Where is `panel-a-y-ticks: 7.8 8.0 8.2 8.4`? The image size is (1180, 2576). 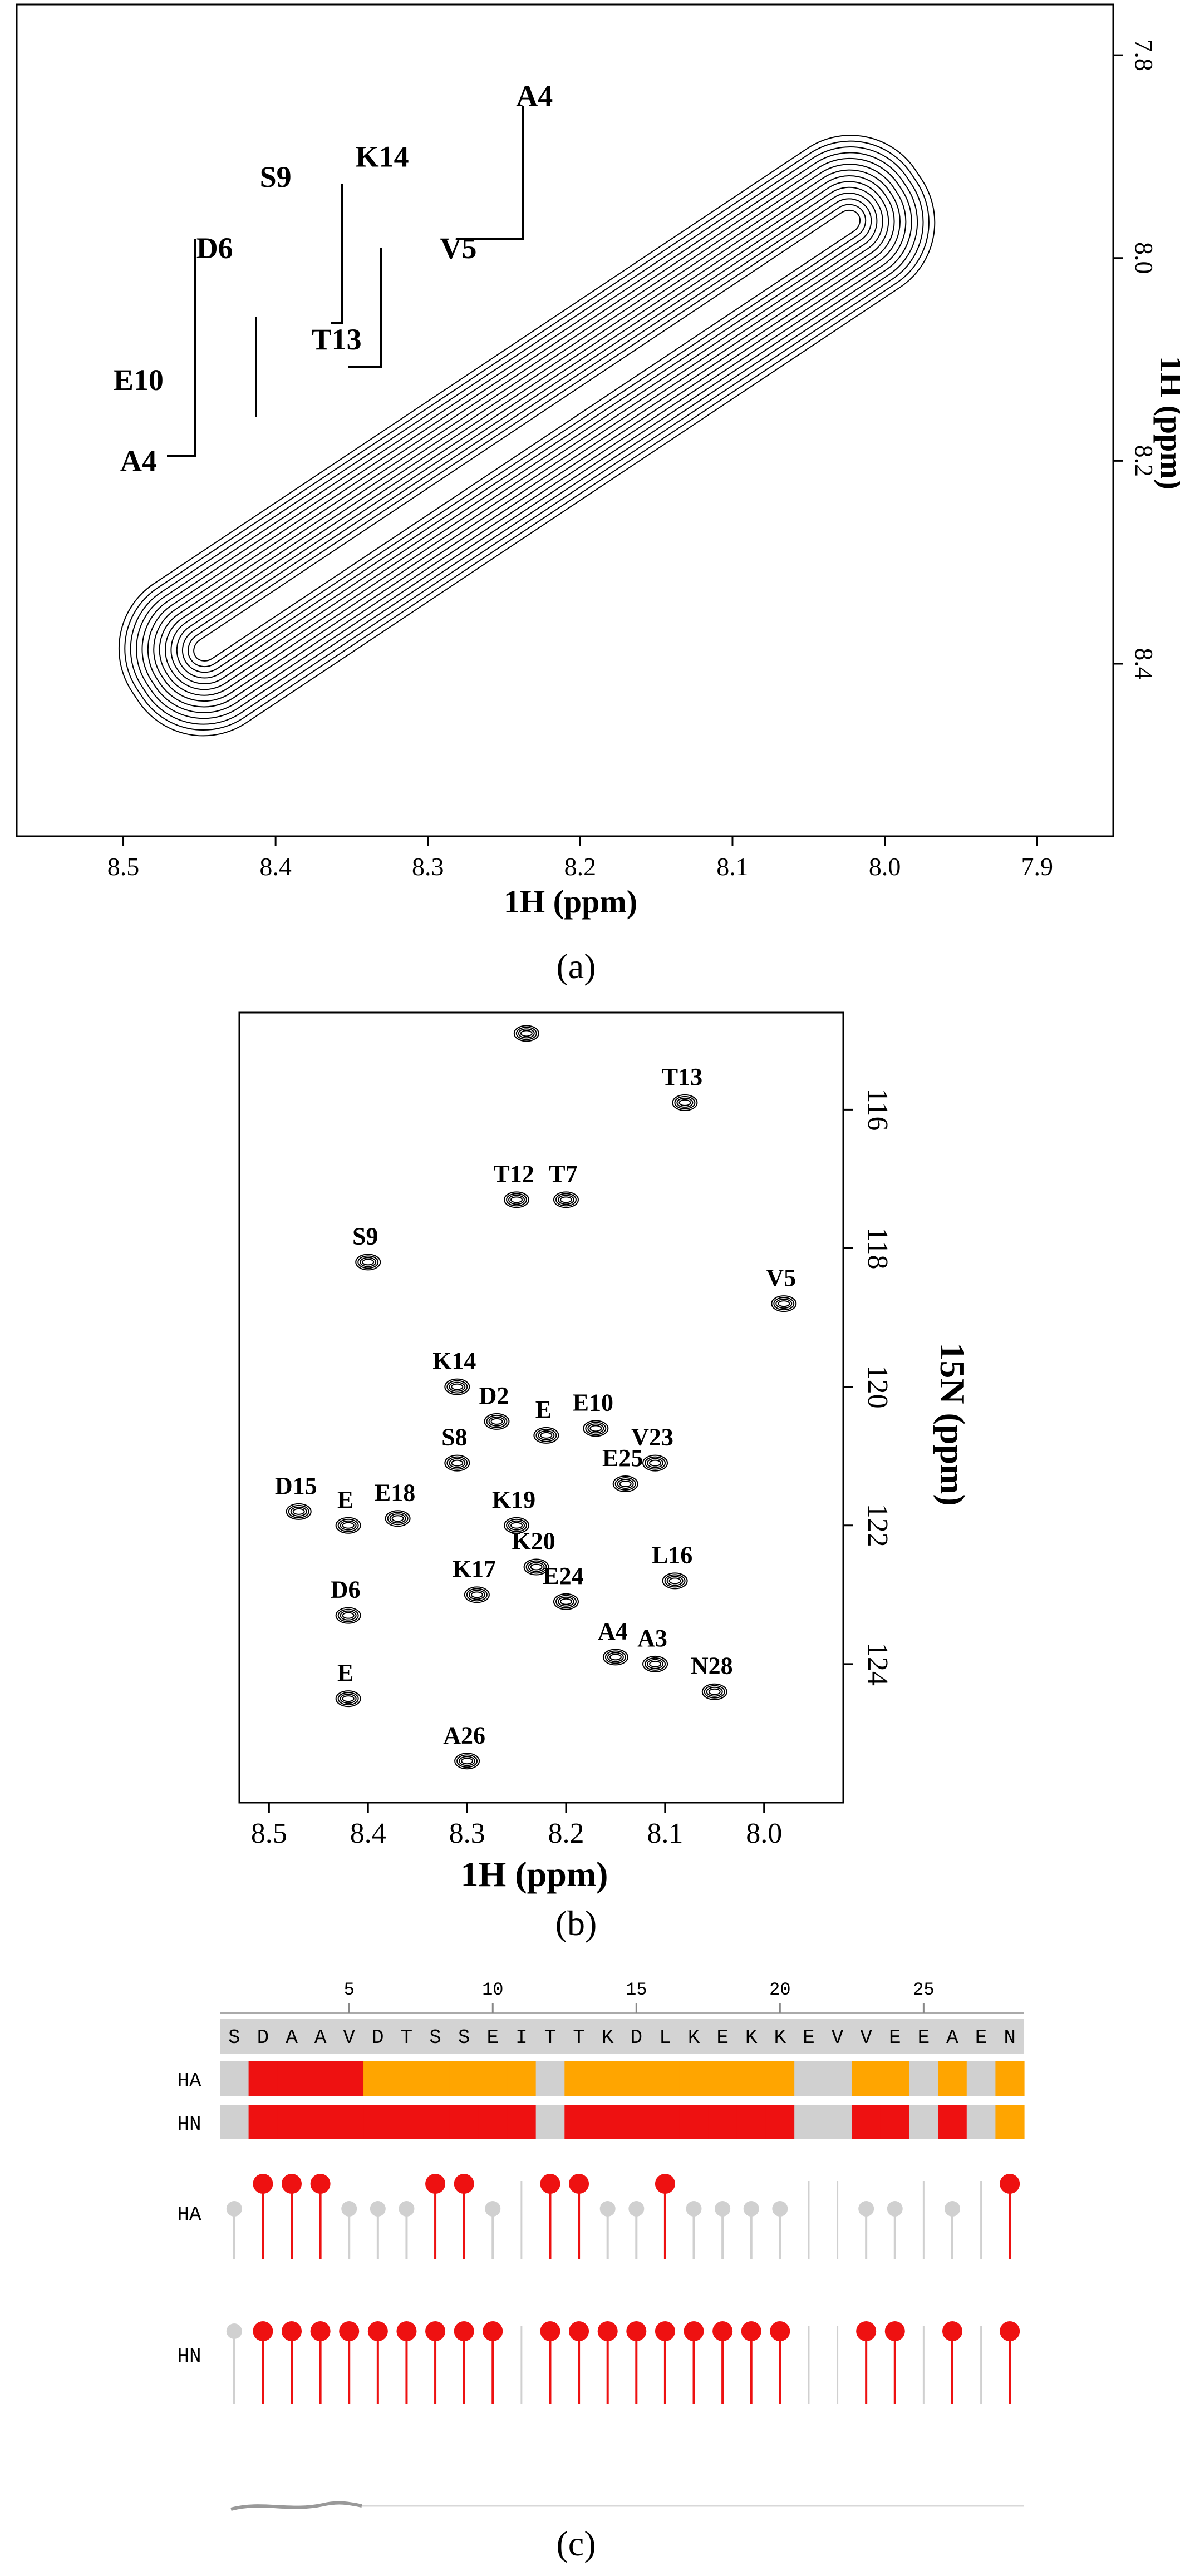 panel-a-y-ticks: 7.8 8.0 8.2 8.4 is located at coordinates (1135, 359).